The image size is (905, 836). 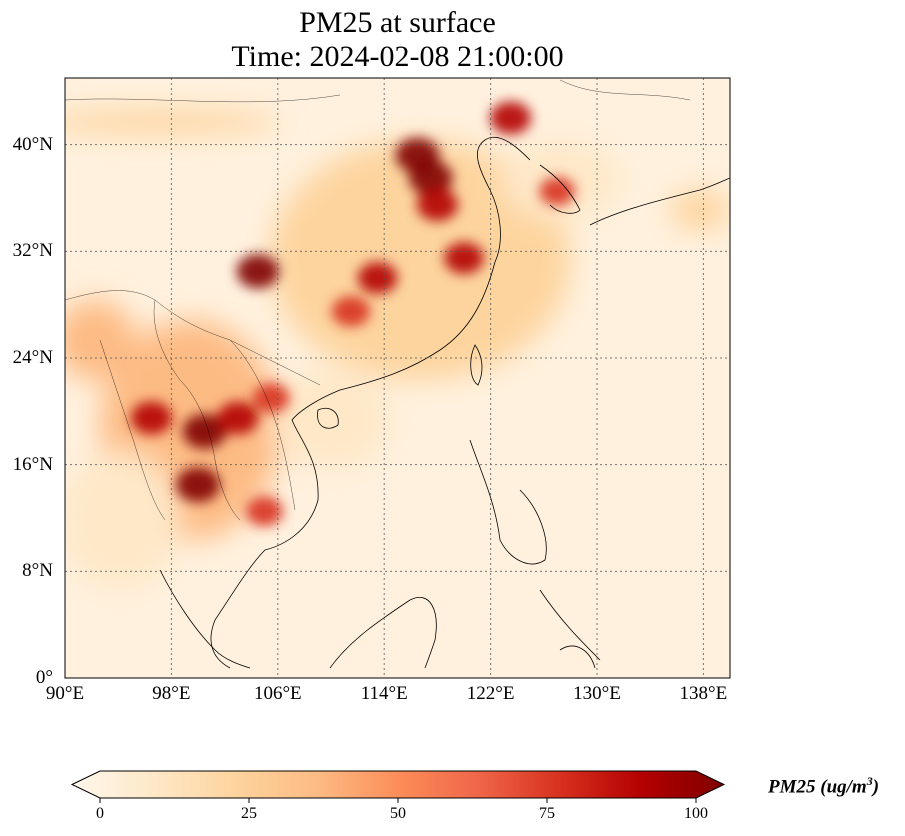 I want to click on x-tick-label: 98°E, so click(x=171, y=693).